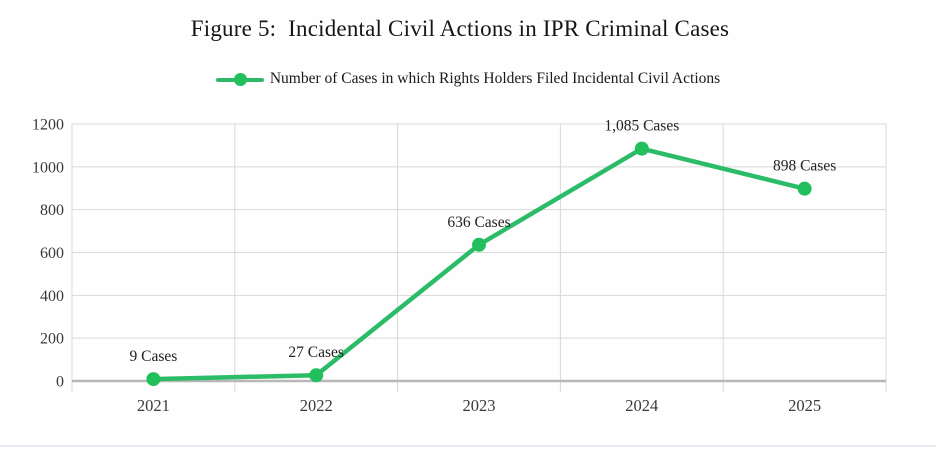  I want to click on y-tick-label: 600, so click(52, 253).